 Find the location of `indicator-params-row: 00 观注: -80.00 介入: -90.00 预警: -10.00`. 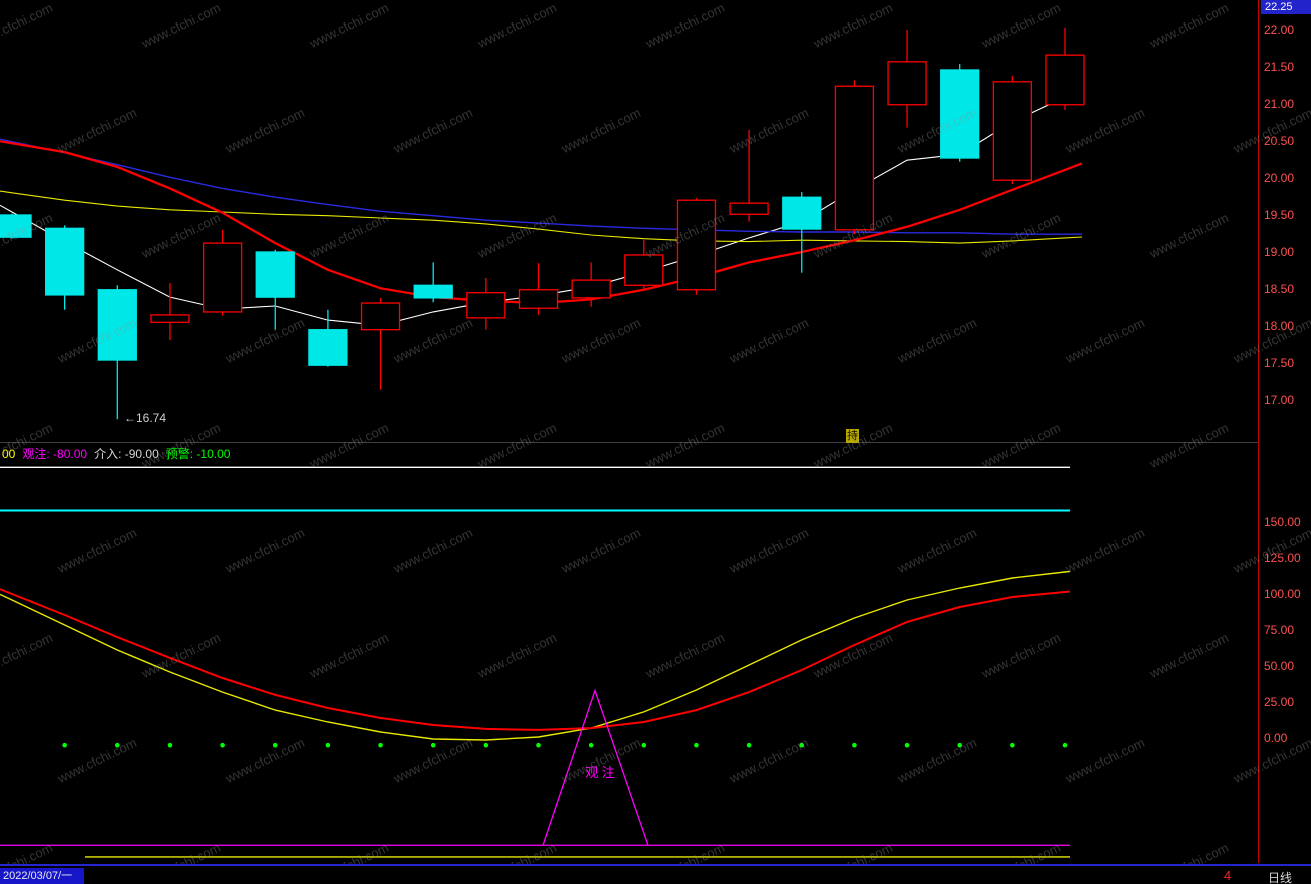

indicator-params-row: 00 观注: -80.00 介入: -90.00 预警: -10.00 is located at coordinates (119, 454).